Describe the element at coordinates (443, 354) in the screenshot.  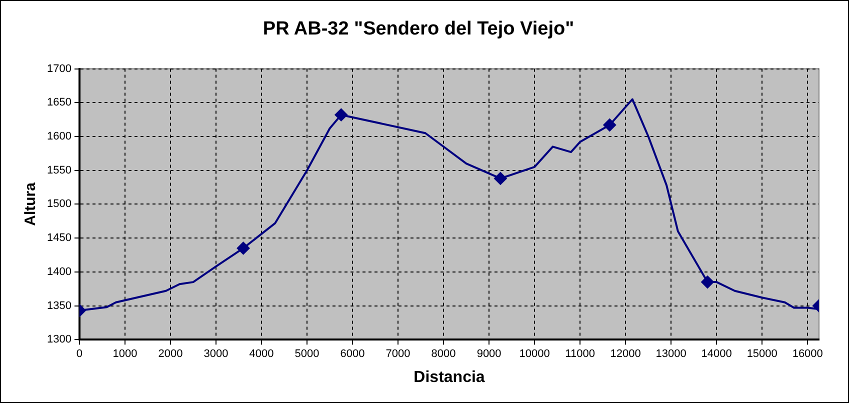
I see `x-tick-label: 8000` at that location.